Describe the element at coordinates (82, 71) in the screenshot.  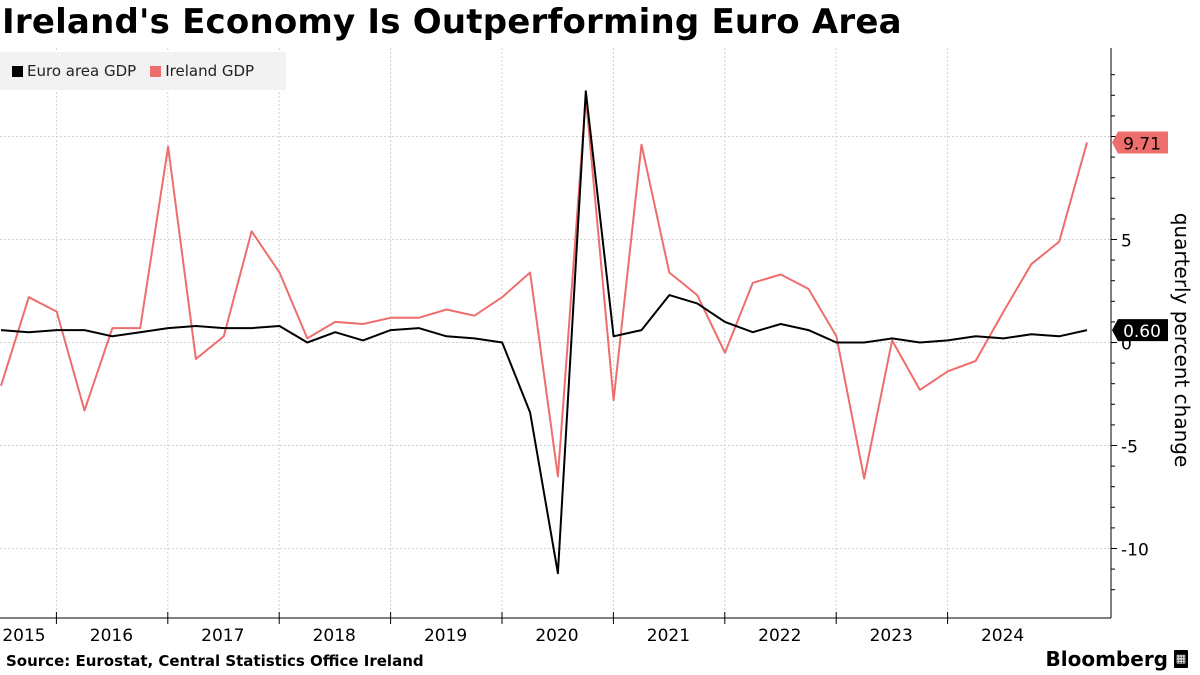
I see `legend-label-euro: Euro area GDP` at that location.